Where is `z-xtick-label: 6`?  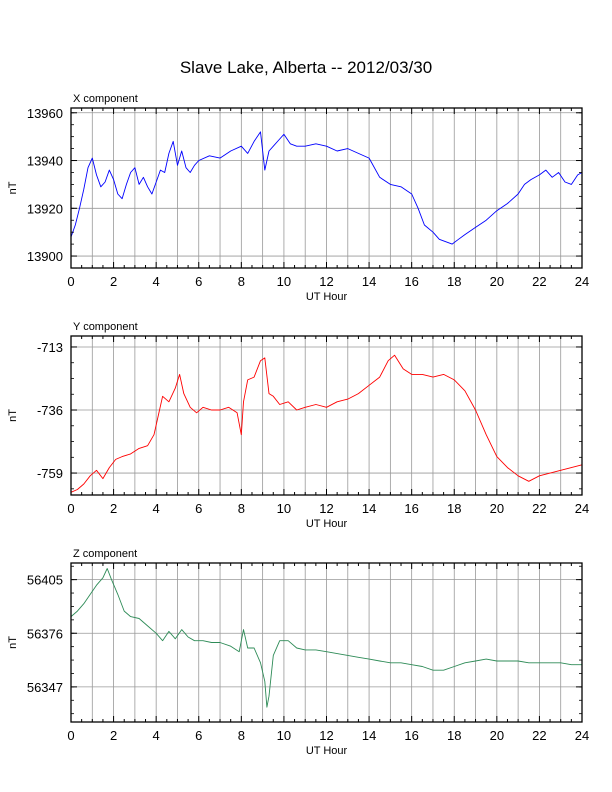
z-xtick-label: 6 is located at coordinates (198, 735).